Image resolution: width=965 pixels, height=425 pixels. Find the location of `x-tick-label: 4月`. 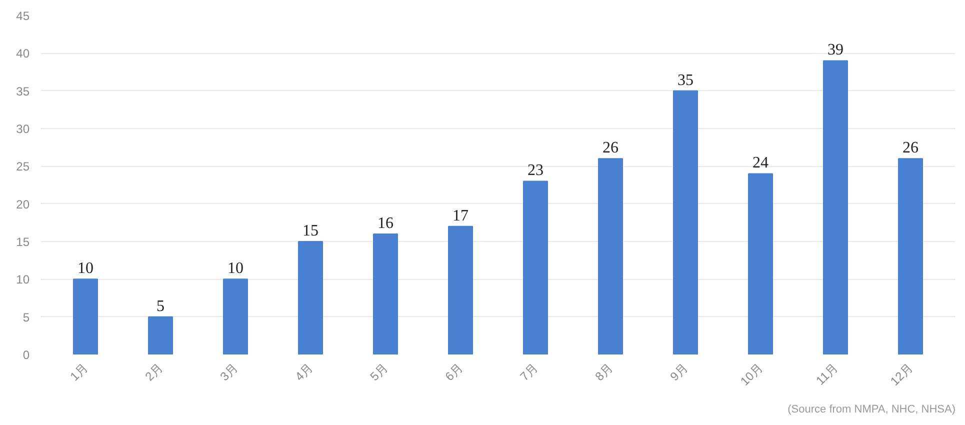

x-tick-label: 4月 is located at coordinates (304, 372).